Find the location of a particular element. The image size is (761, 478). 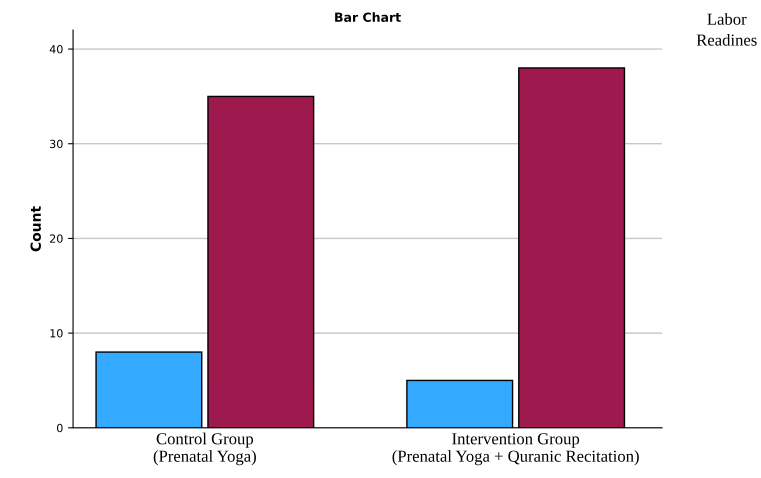

chart-title: Bar Chart is located at coordinates (368, 17).